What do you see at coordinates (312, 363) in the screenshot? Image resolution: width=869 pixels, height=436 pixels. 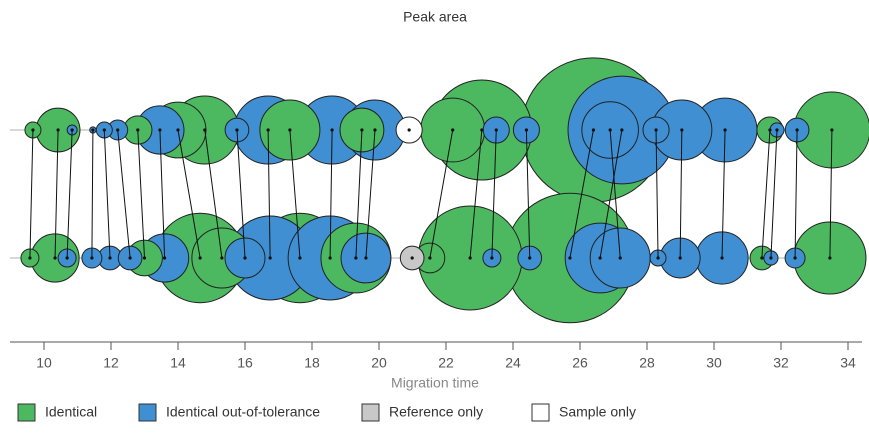 I see `x-tick-label: 18` at bounding box center [312, 363].